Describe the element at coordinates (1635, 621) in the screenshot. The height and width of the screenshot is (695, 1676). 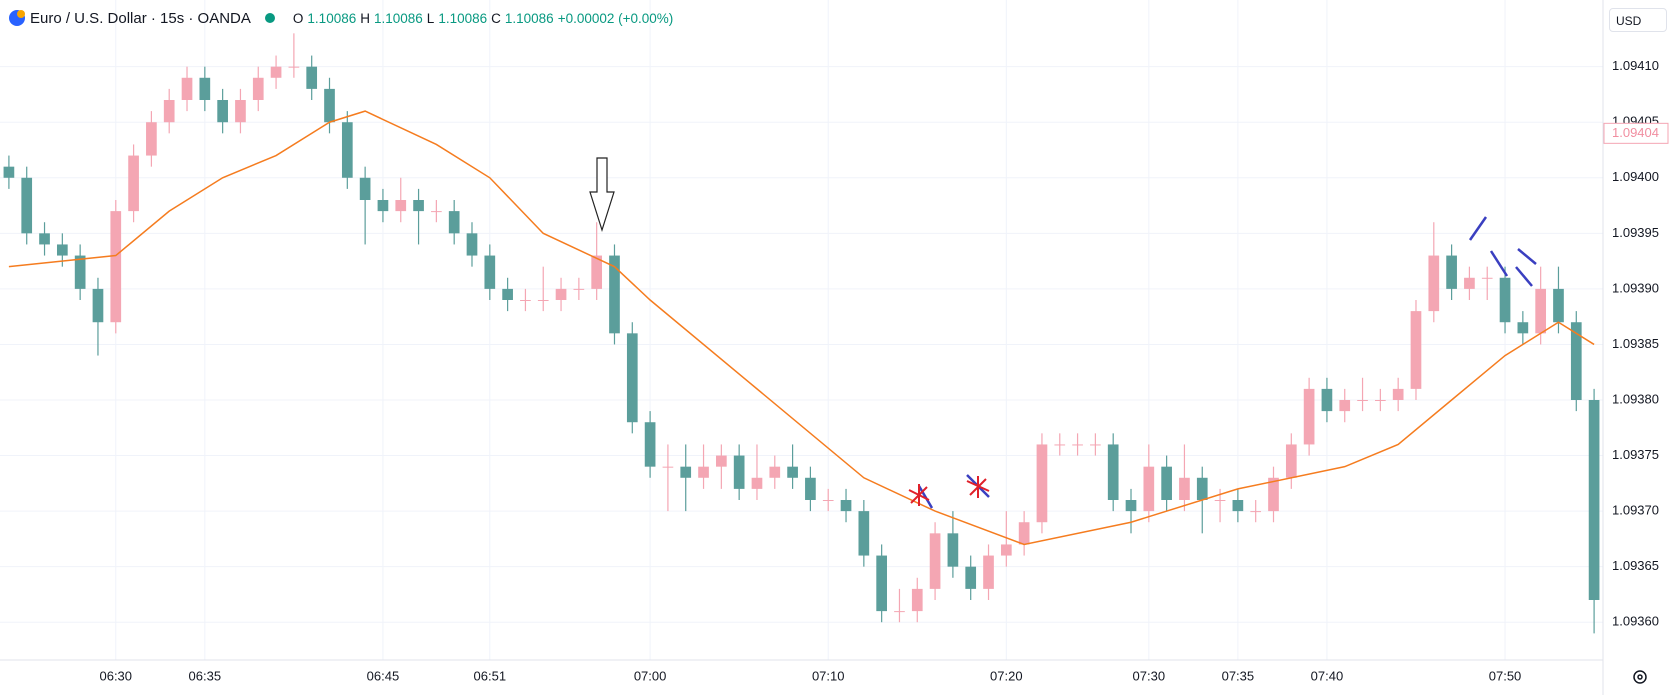
I see `y-tick-label: 1.09360` at that location.